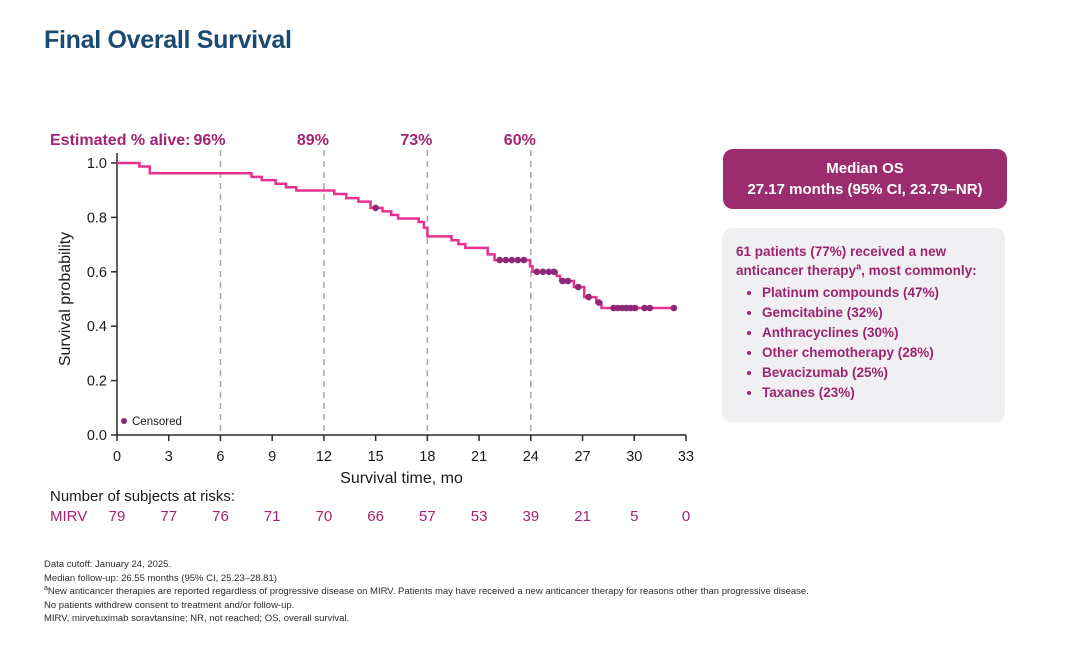 The height and width of the screenshot is (657, 1080). Describe the element at coordinates (169, 457) in the screenshot. I see `x-tick-label: 3` at that location.